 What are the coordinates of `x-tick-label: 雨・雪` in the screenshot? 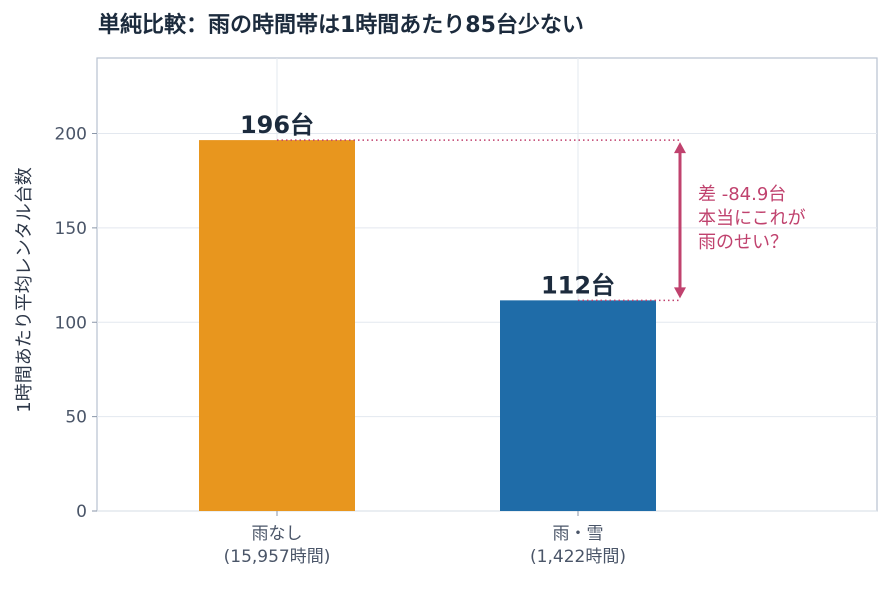 It's located at (578, 534).